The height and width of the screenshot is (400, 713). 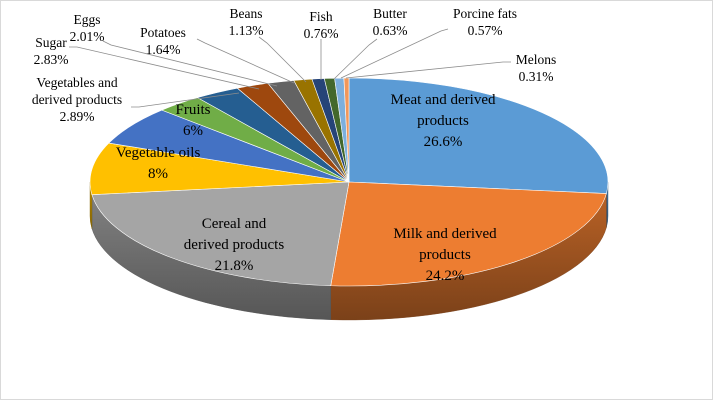 What do you see at coordinates (443, 100) in the screenshot?
I see `label-meat-and-derived-products-line-1: Meat and derived` at bounding box center [443, 100].